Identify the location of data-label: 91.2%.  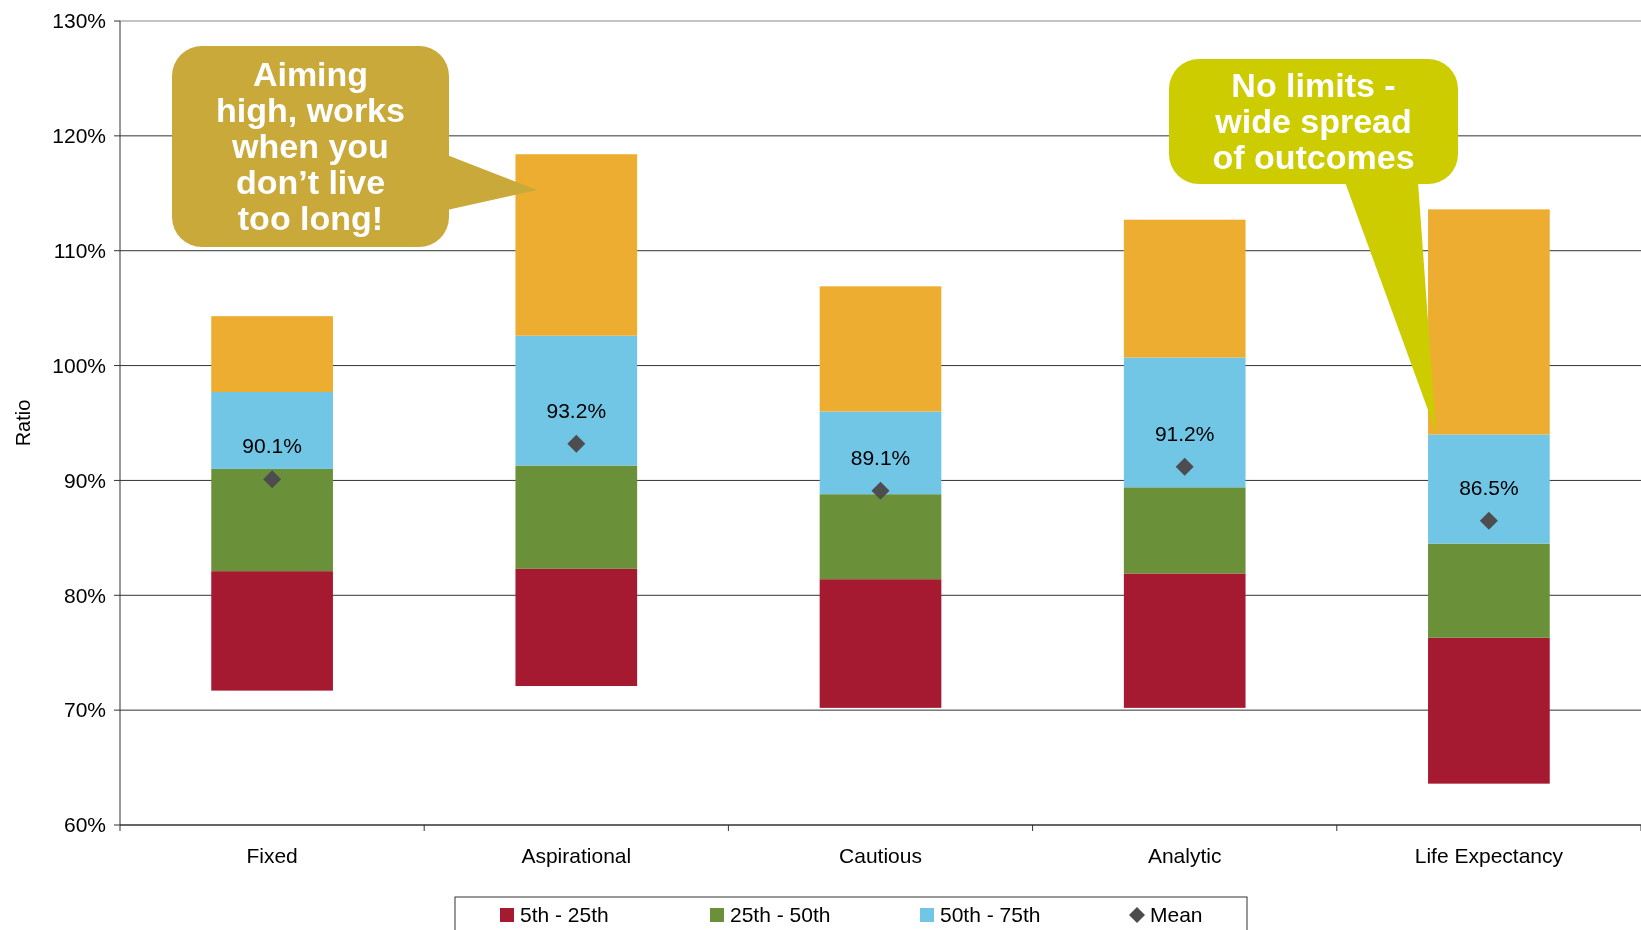
(1184, 433).